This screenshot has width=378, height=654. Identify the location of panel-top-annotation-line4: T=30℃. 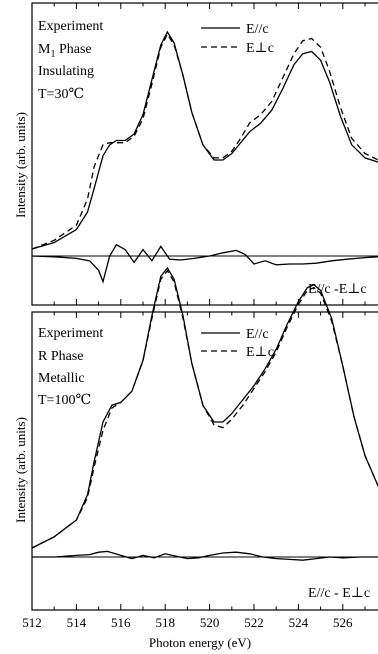
(61, 94).